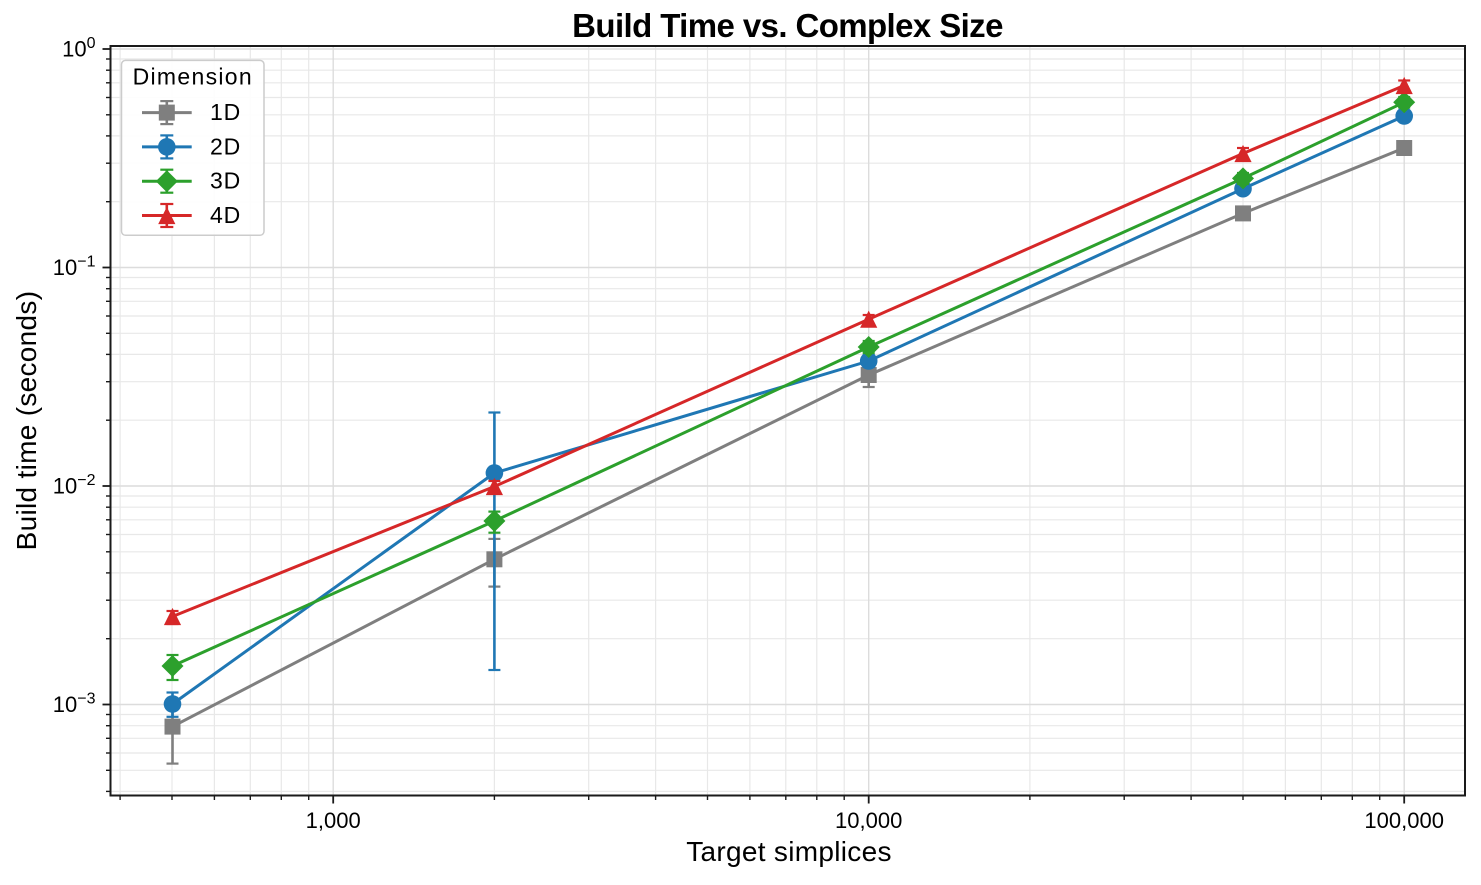 This screenshot has height=885, width=1481. What do you see at coordinates (193, 77) in the screenshot?
I see `svg-text: Dimension` at bounding box center [193, 77].